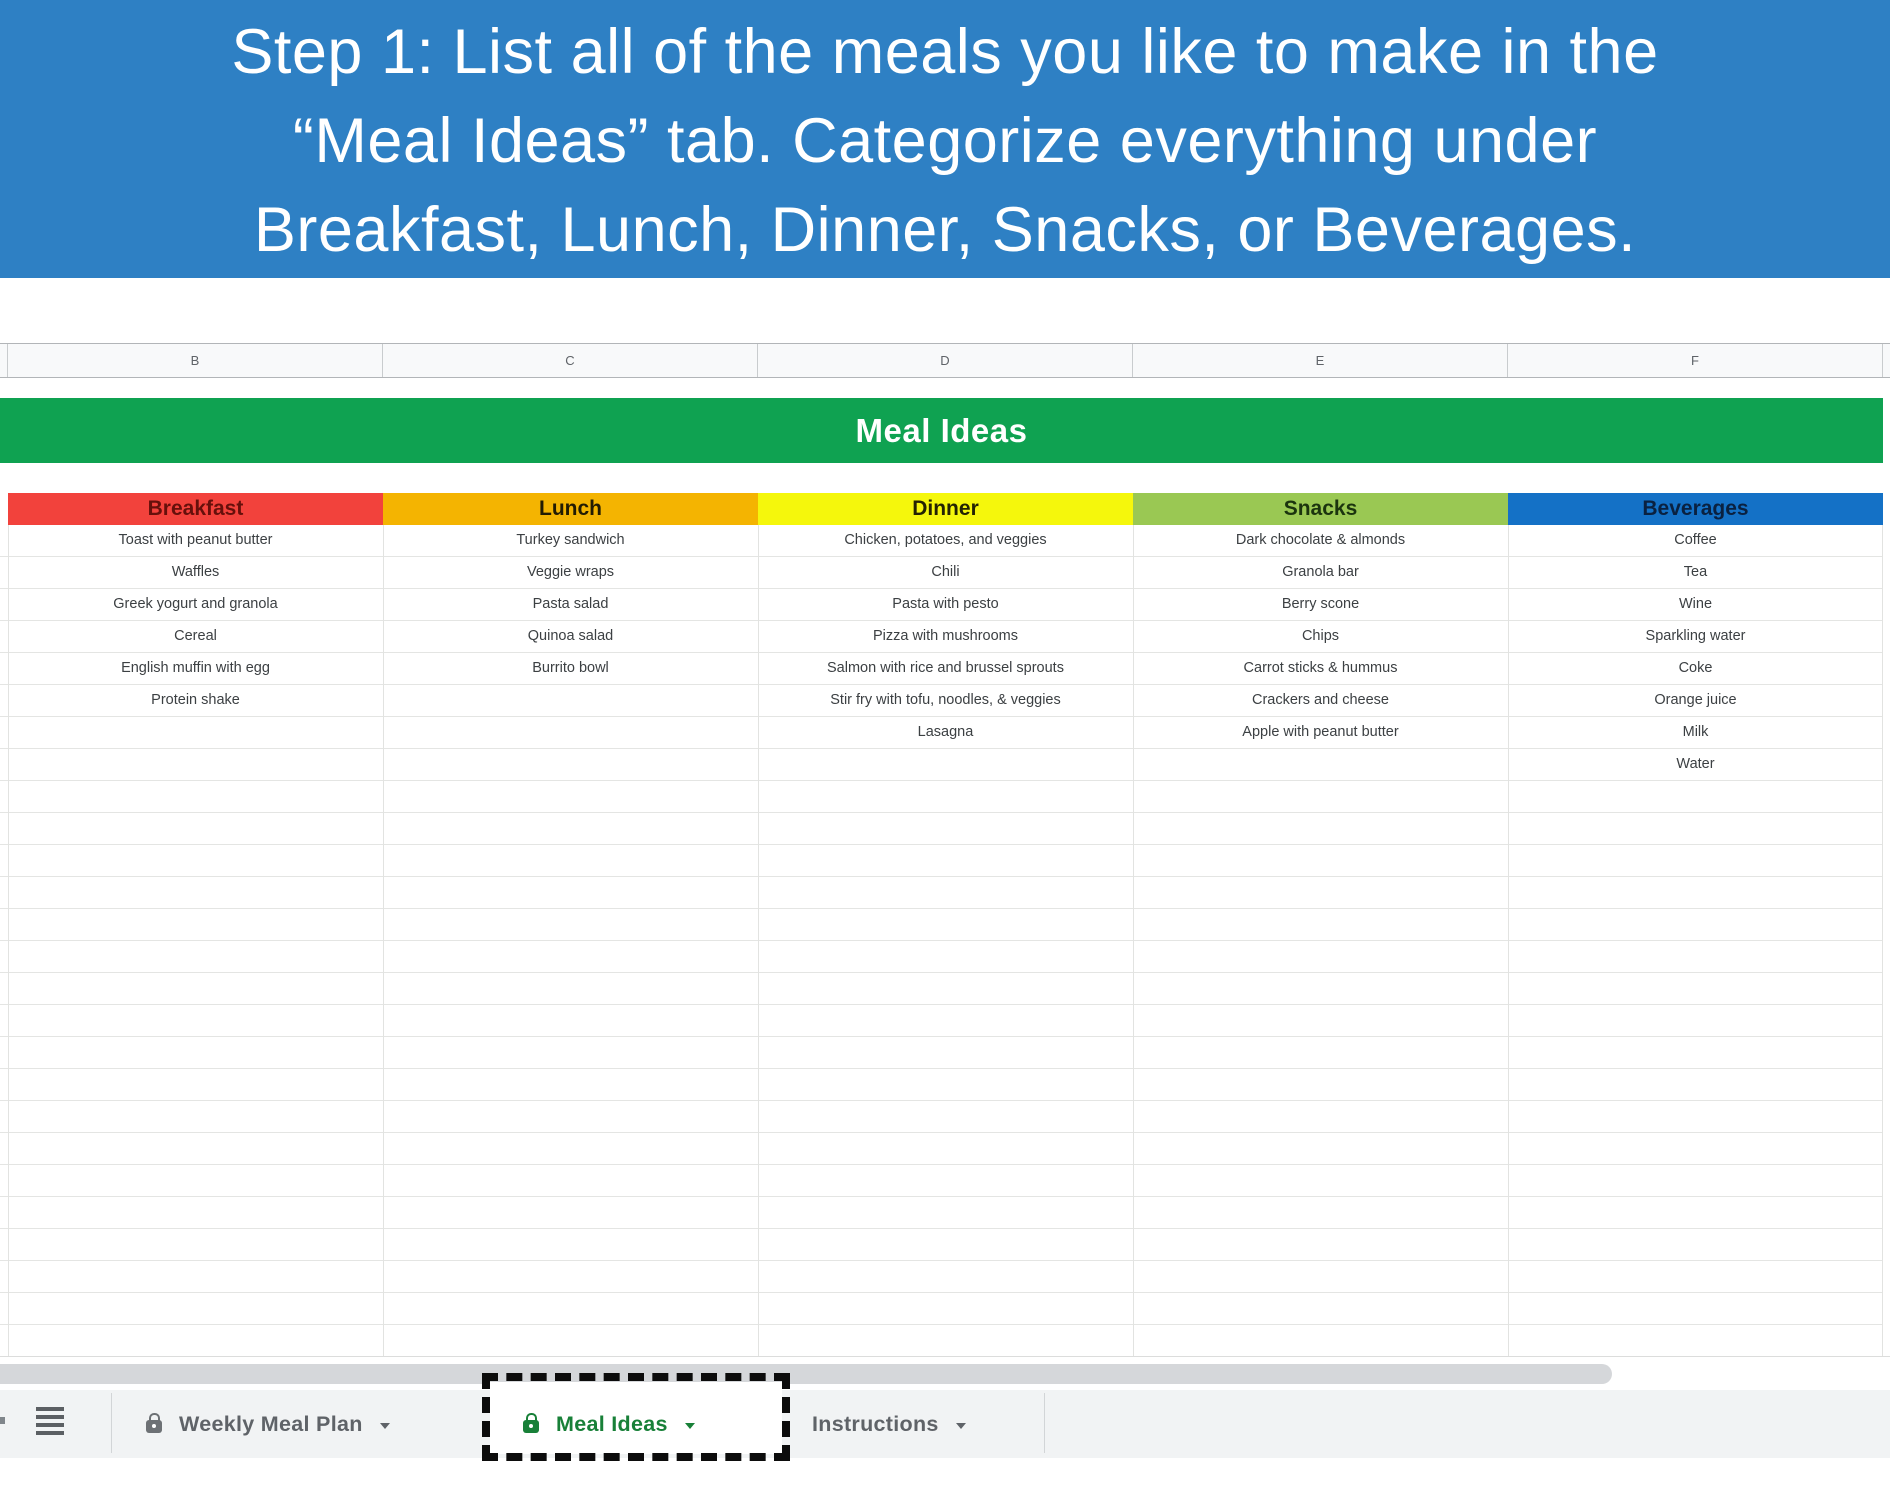 The width and height of the screenshot is (1890, 1512). What do you see at coordinates (945, 604) in the screenshot?
I see `table-cell: Pasta with pesto` at bounding box center [945, 604].